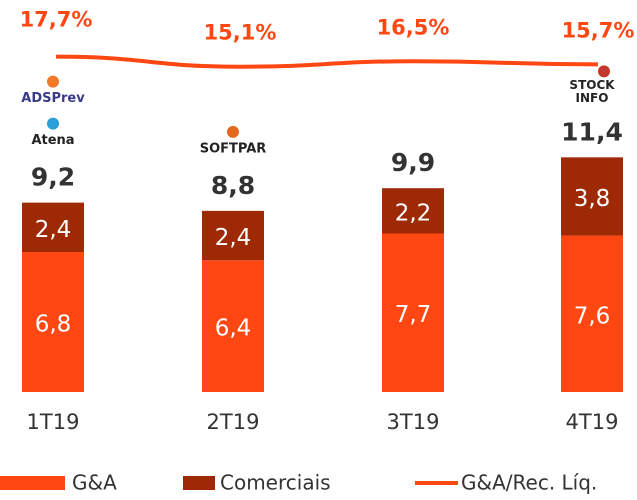 The width and height of the screenshot is (637, 500). Describe the element at coordinates (233, 148) in the screenshot. I see `logo-text: SOFTPAR` at that location.